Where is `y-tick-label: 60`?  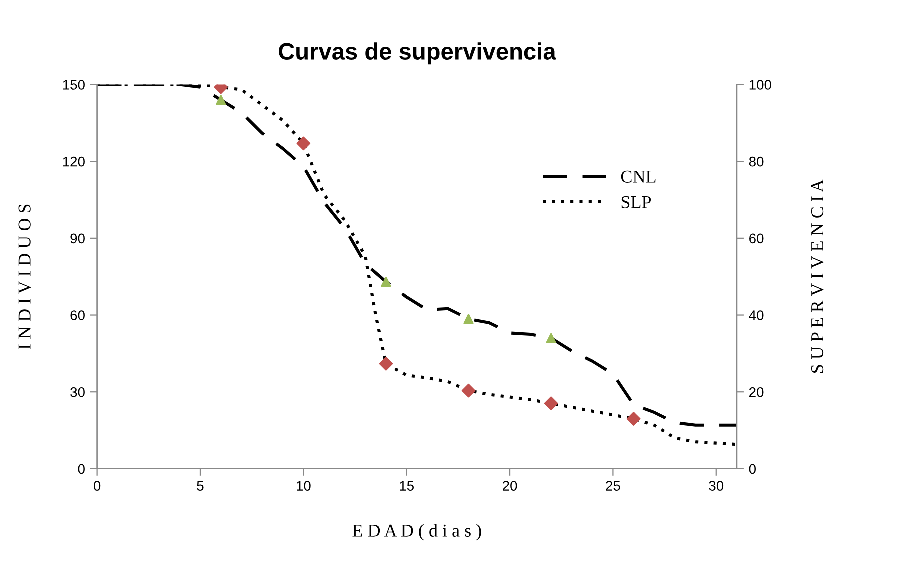
y-tick-label: 60 is located at coordinates (77, 315).